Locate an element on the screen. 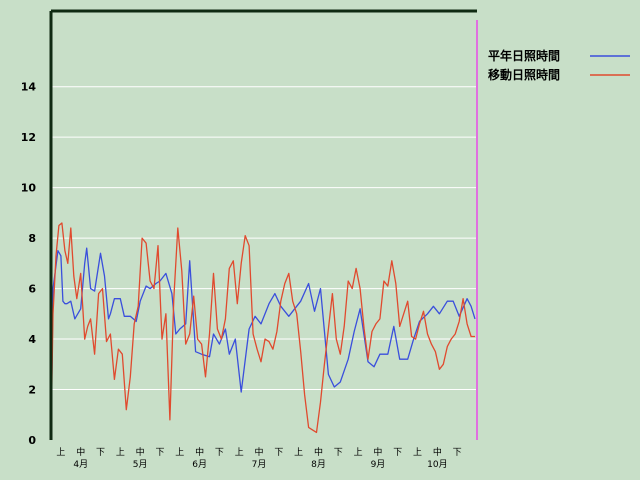 This screenshot has height=480, width=640. x-month-label: 8月 is located at coordinates (318, 464).